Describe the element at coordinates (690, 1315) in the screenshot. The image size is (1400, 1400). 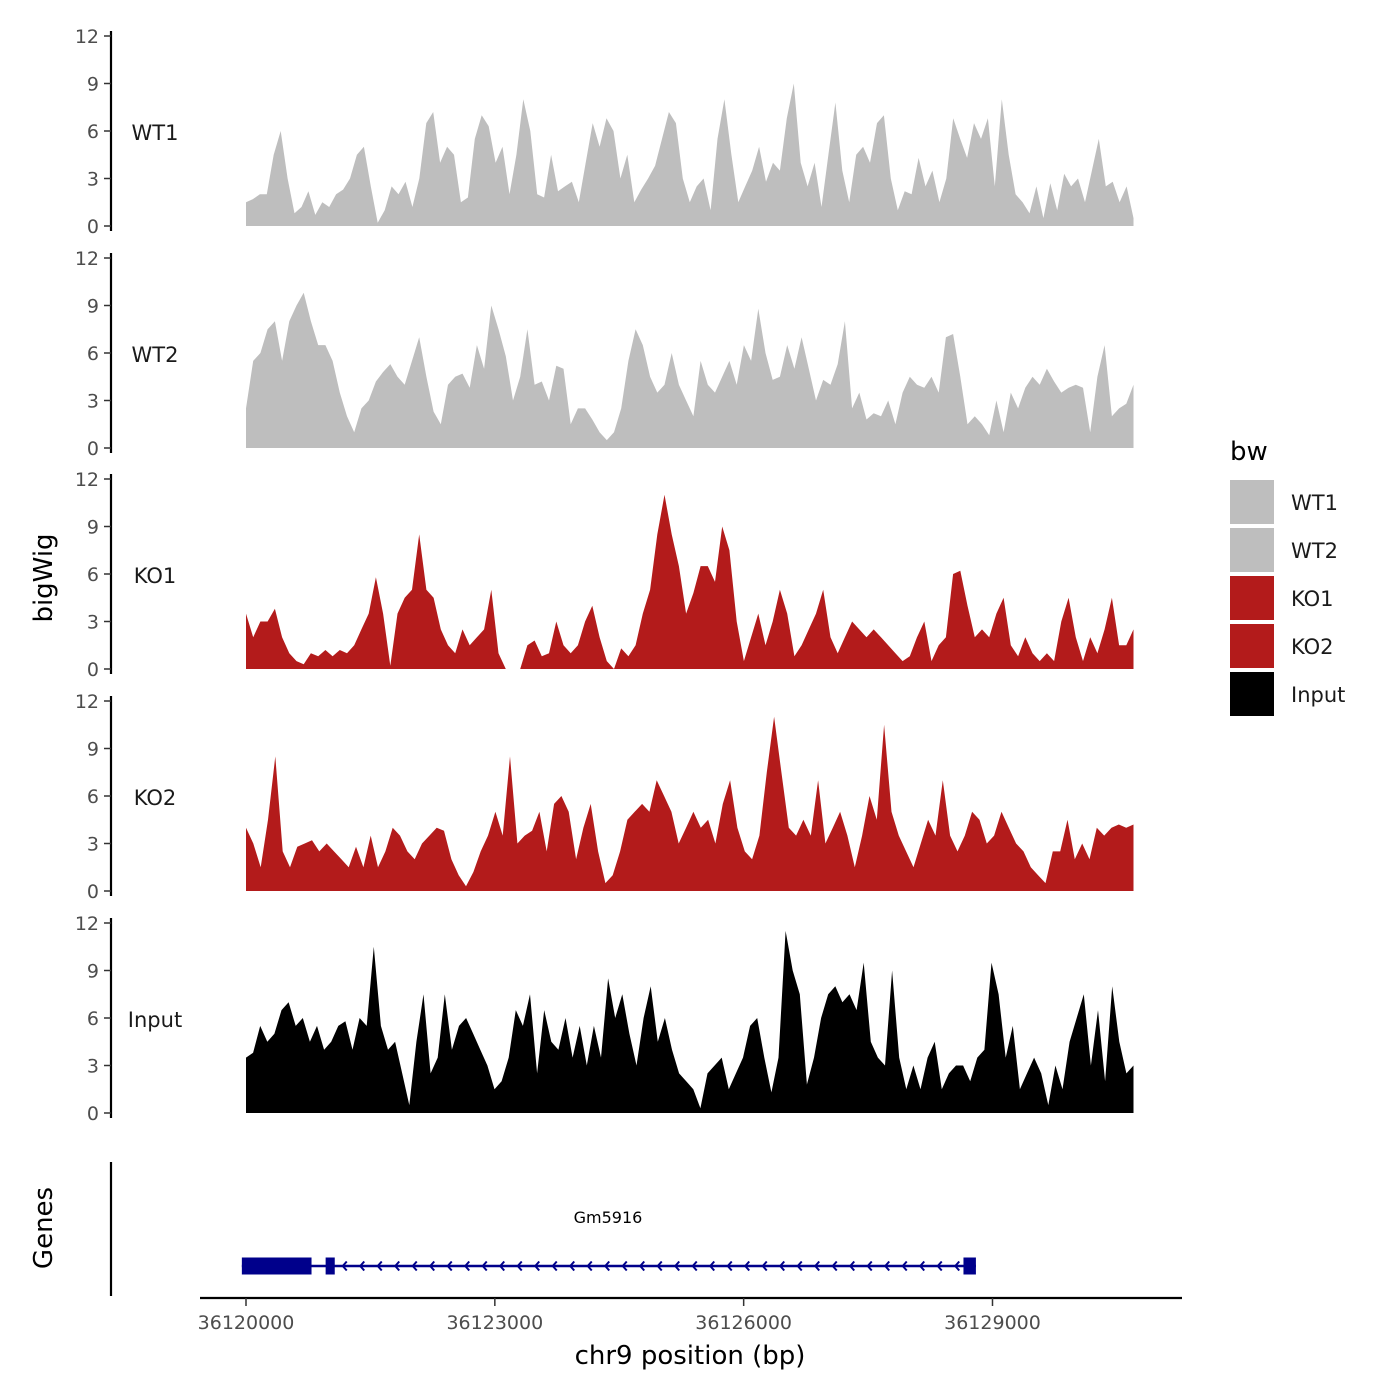
I see `x-axis: 36120000 36123000 36126000 36129000` at that location.